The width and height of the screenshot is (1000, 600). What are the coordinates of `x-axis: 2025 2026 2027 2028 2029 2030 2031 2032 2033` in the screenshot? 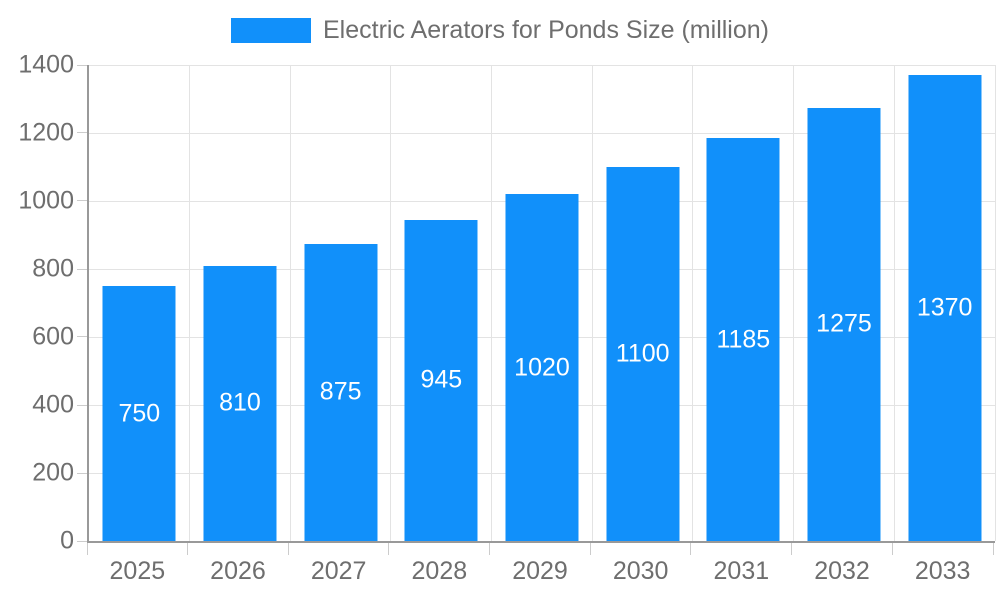 It's located at (540, 571).